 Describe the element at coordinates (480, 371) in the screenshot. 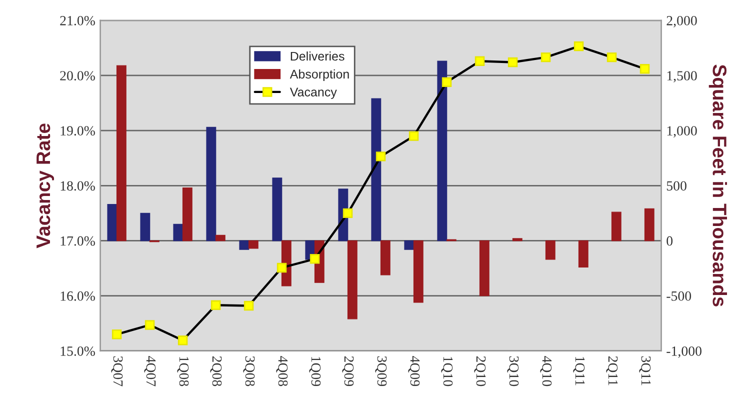

I see `x-tick-label: 2Q10` at that location.